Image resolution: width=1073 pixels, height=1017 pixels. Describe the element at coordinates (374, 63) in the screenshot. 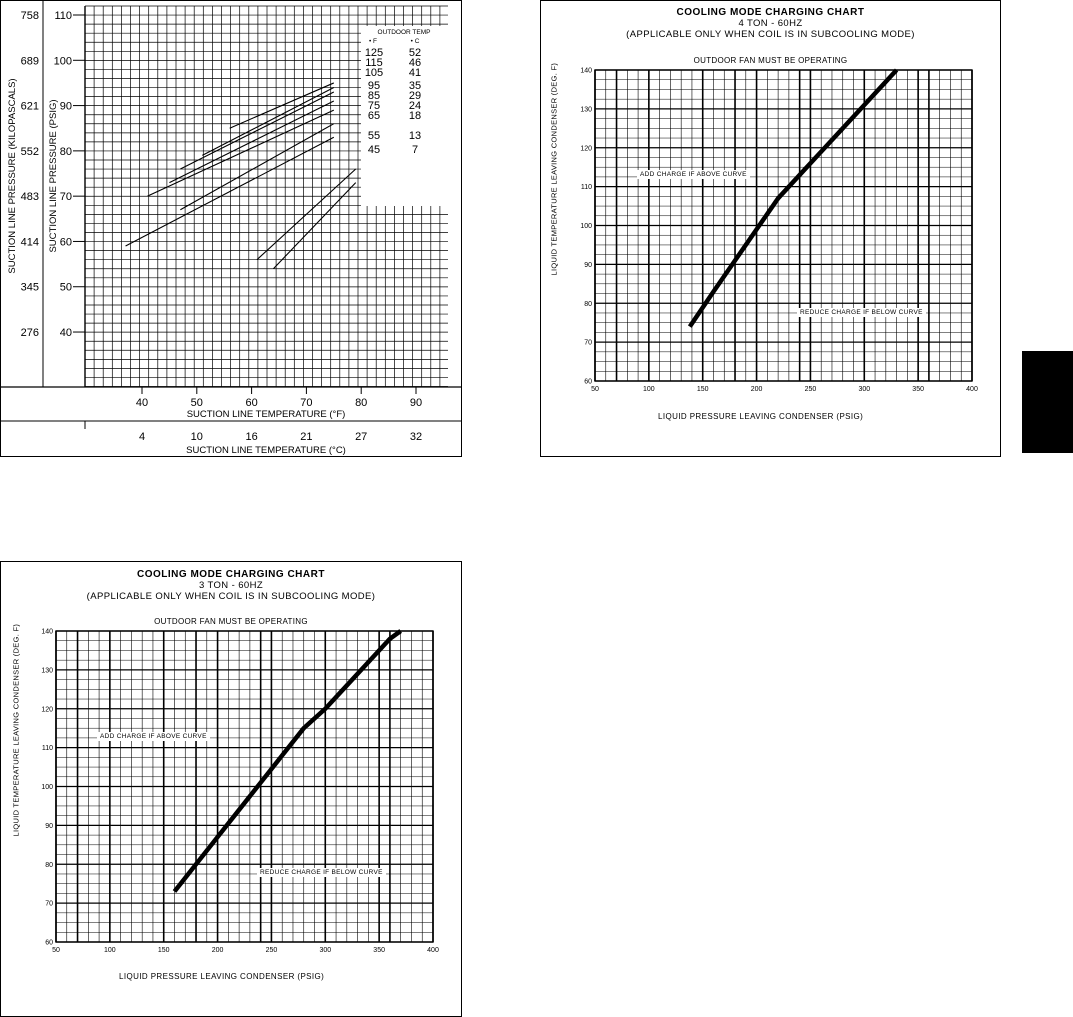

I see `legend-f-115: 115` at that location.